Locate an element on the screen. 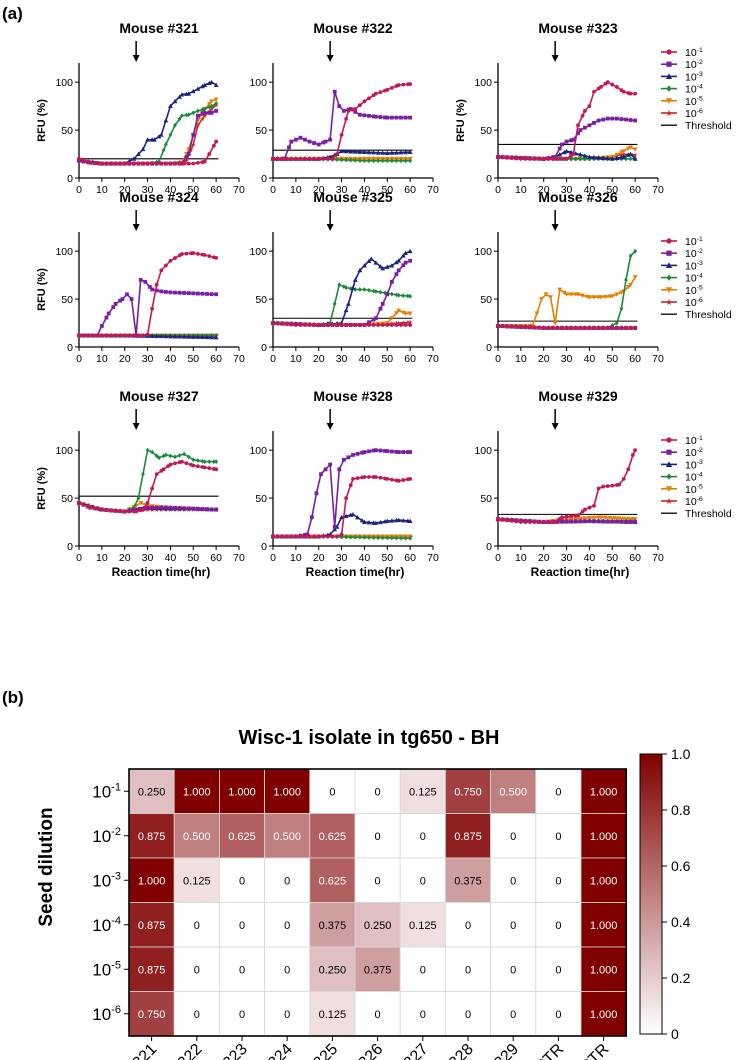 The image size is (749, 1060). column-label: #329 is located at coordinates (503, 1050).